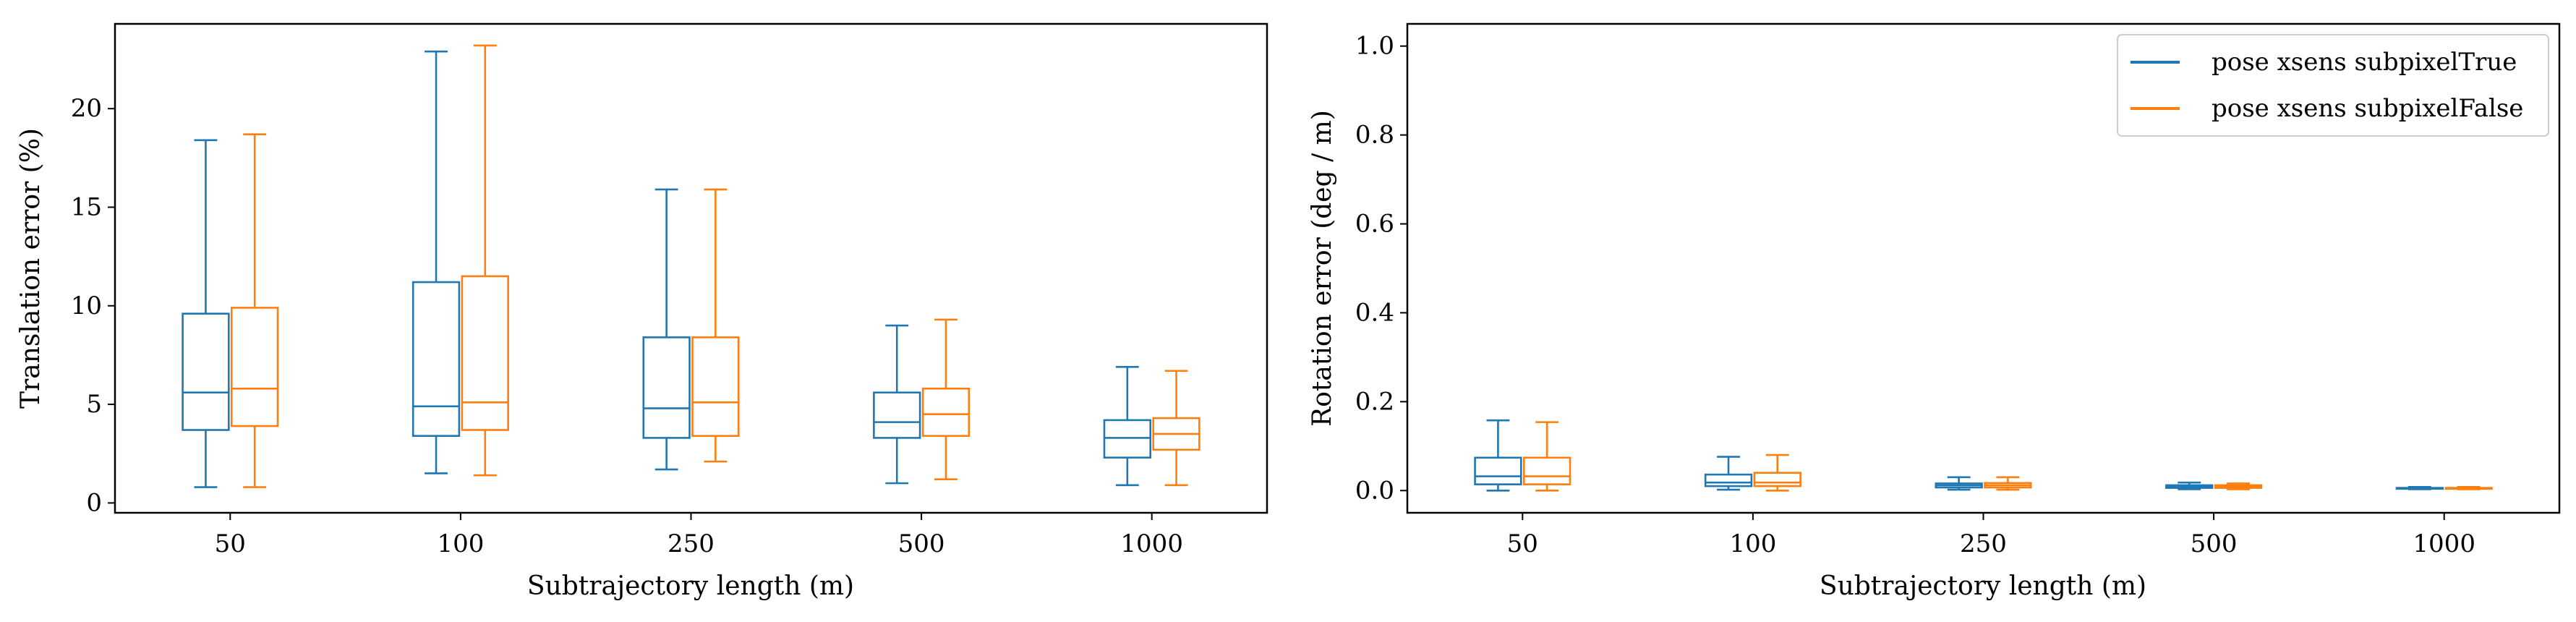 The image size is (2576, 622). What do you see at coordinates (1522, 543) in the screenshot?
I see `rotation-x-tick-label: 50` at bounding box center [1522, 543].